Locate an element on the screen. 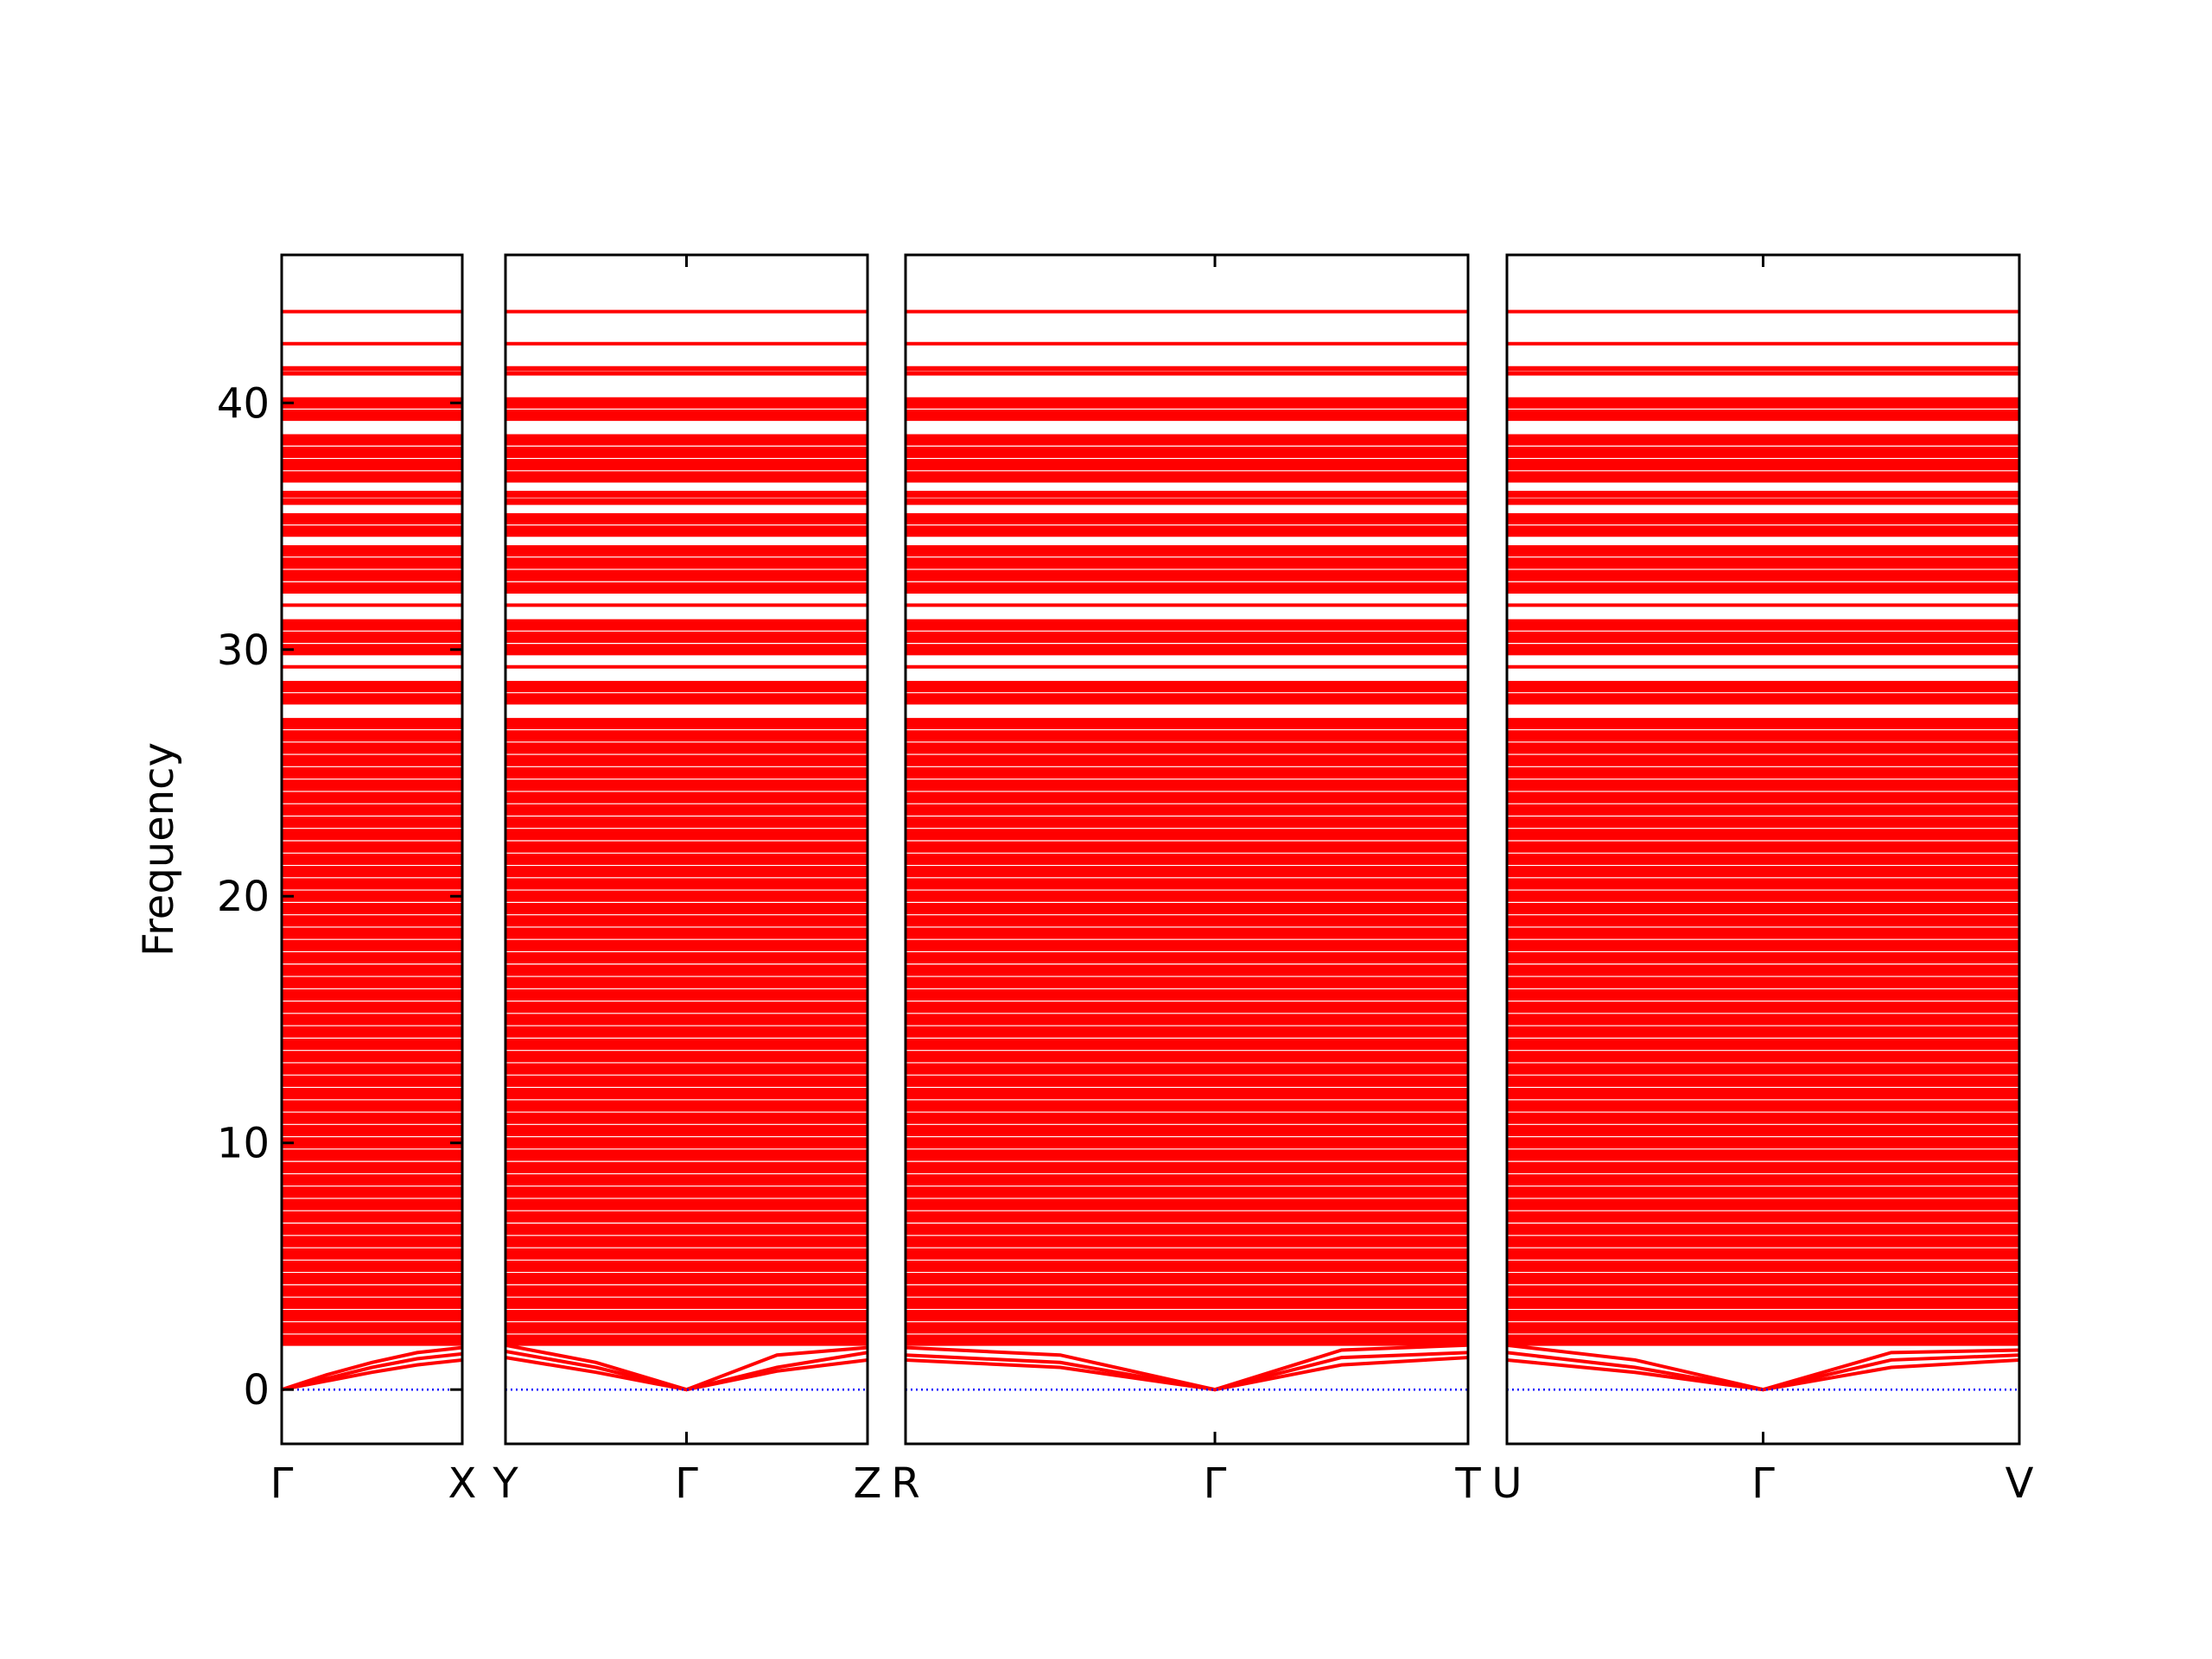  y-axis-label: Frequency is located at coordinates (159, 849).